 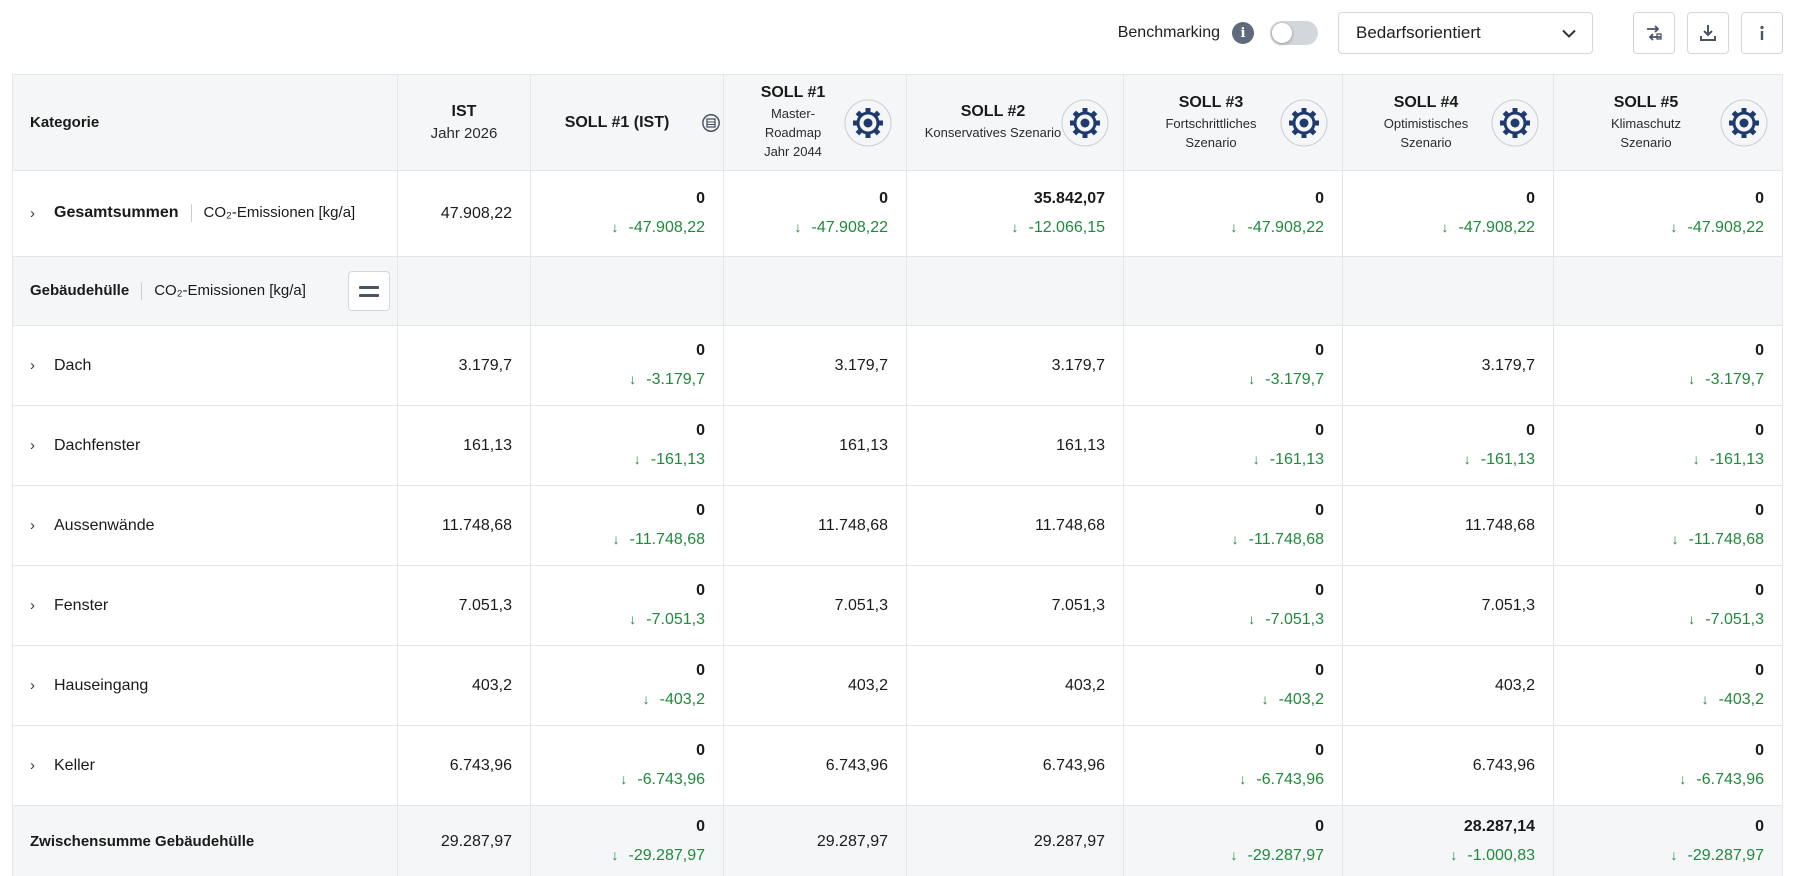 I want to click on section-row: Gebäudehülle CO₂-Emissionen [kg/a], so click(x=897, y=291).